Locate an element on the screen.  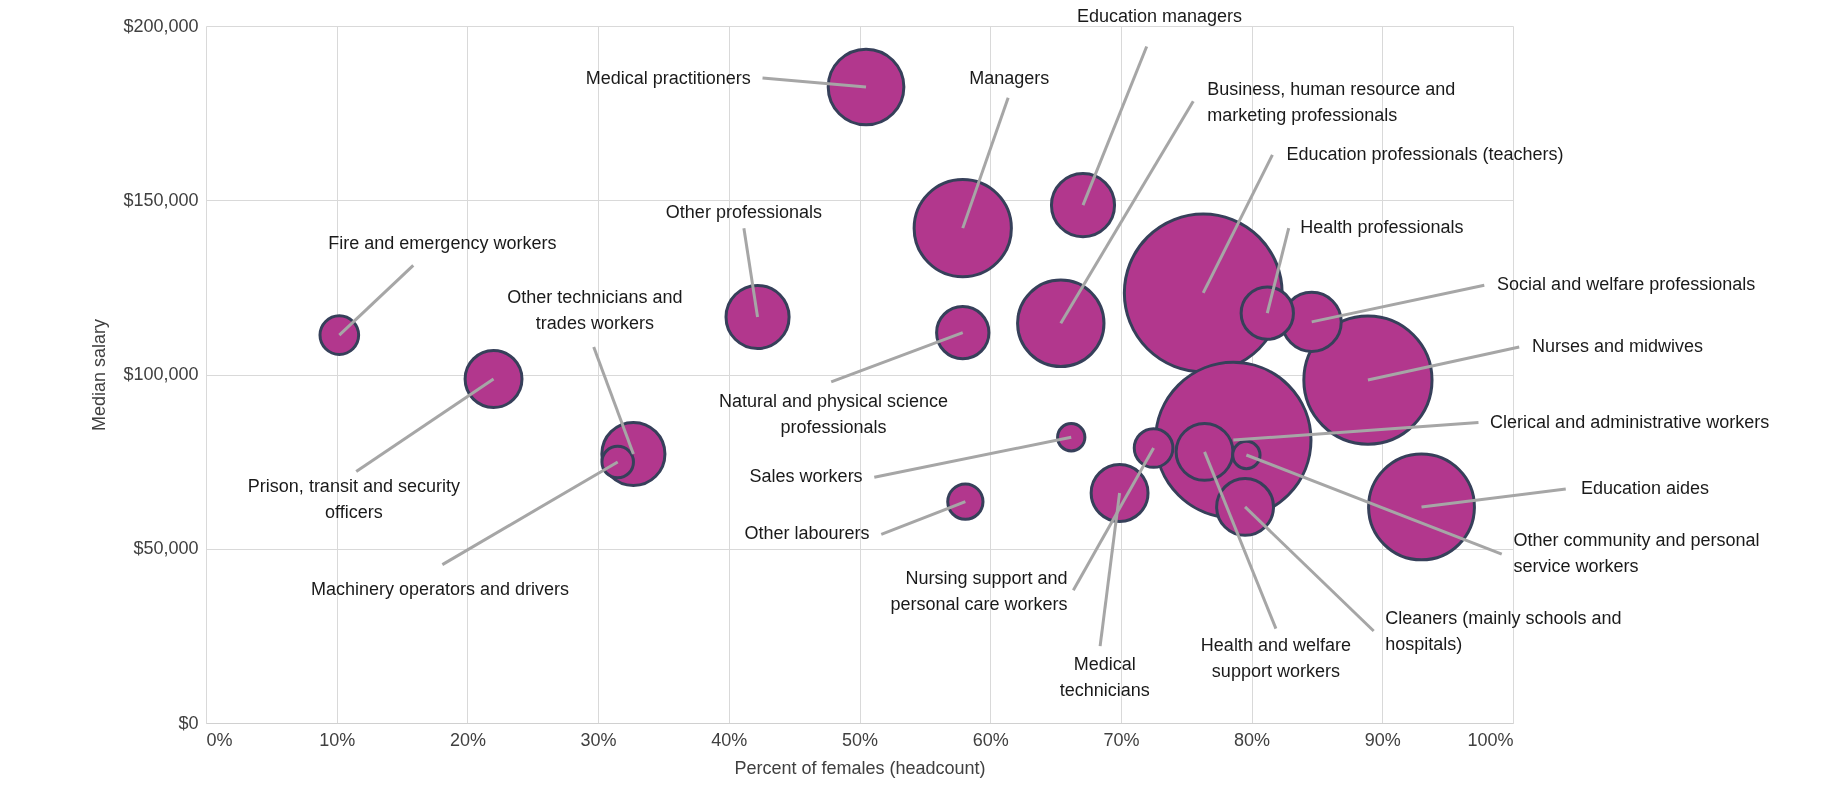
y-tick-label: $150,000 is located at coordinates (161, 199).